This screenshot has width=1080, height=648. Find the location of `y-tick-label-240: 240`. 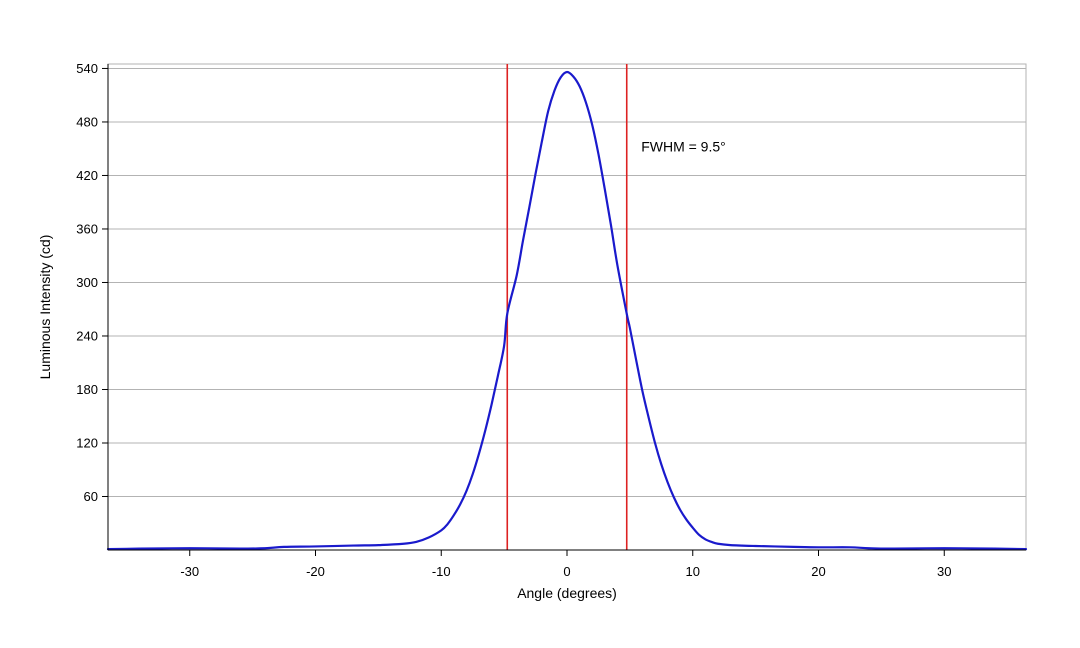

y-tick-label-240: 240 is located at coordinates (87, 335).